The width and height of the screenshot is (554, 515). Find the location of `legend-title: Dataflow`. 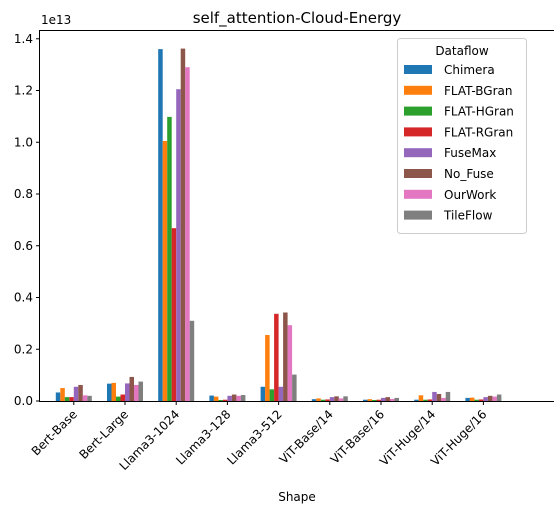

legend-title: Dataflow is located at coordinates (462, 51).